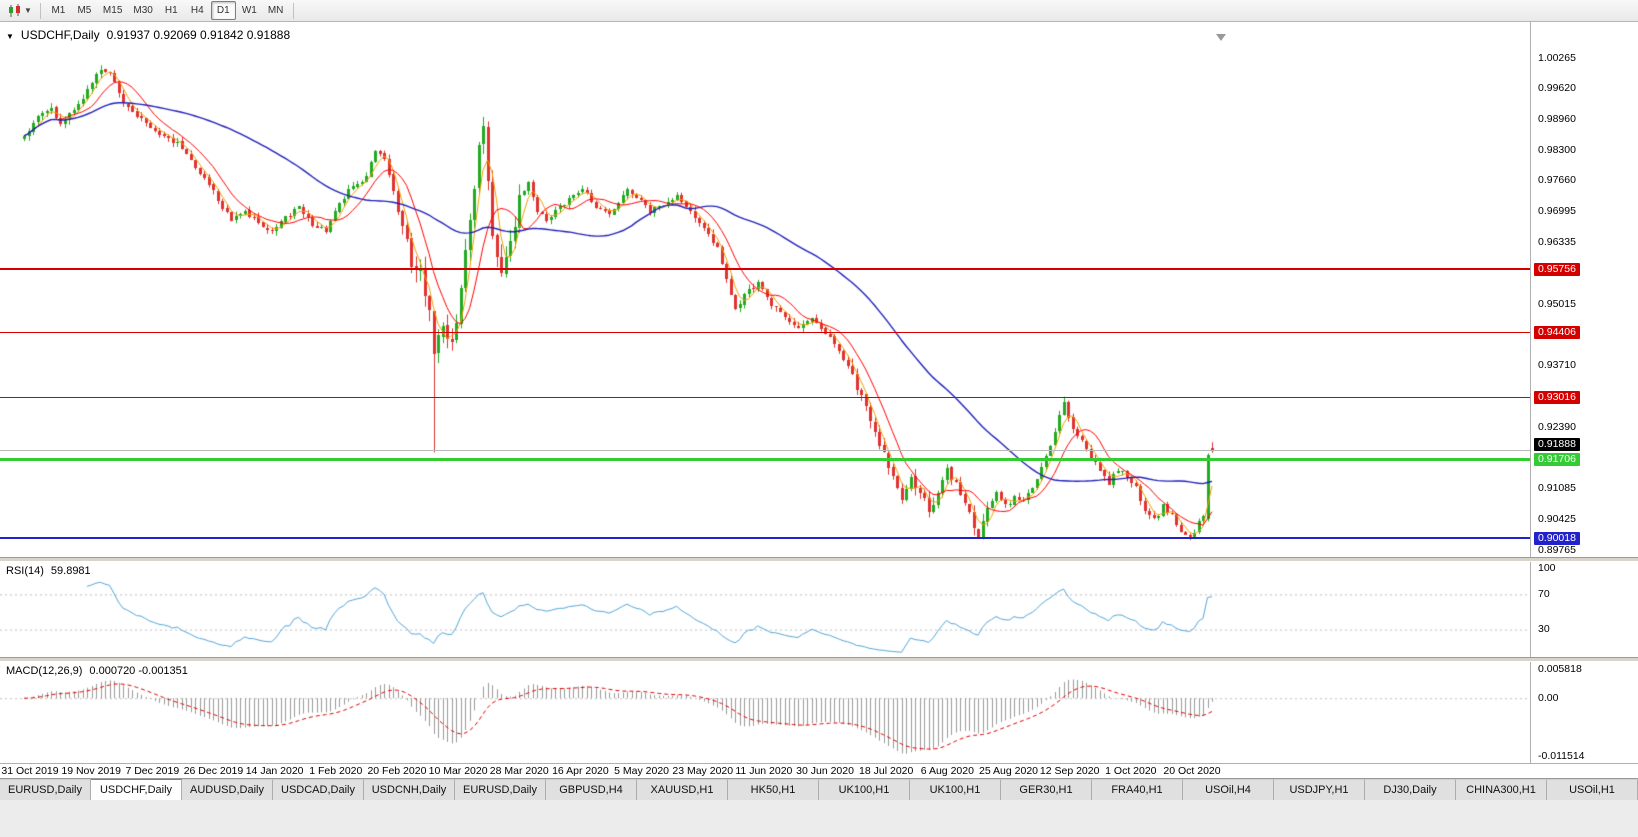 Image resolution: width=1638 pixels, height=837 pixels. I want to click on rsi-current-value: 59.8981, so click(70, 571).